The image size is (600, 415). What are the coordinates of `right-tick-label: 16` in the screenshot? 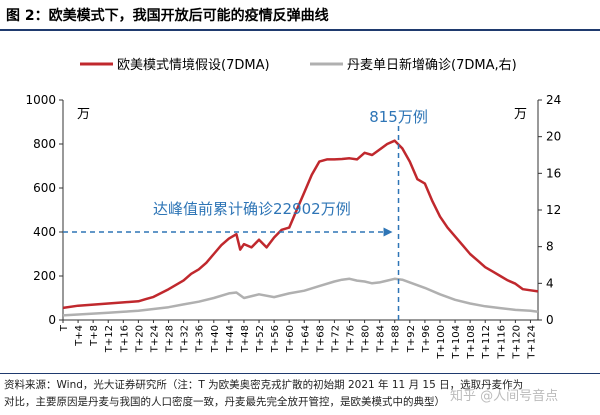 It's located at (553, 173).